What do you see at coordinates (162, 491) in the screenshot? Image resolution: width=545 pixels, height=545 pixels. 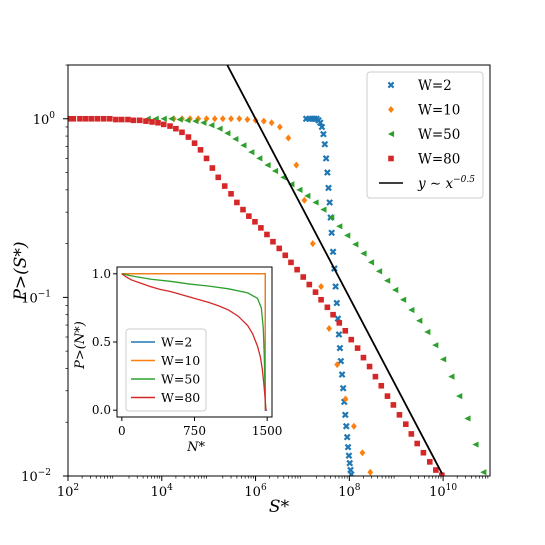 I see `x-tick-label-1: 10⁴` at bounding box center [162, 491].